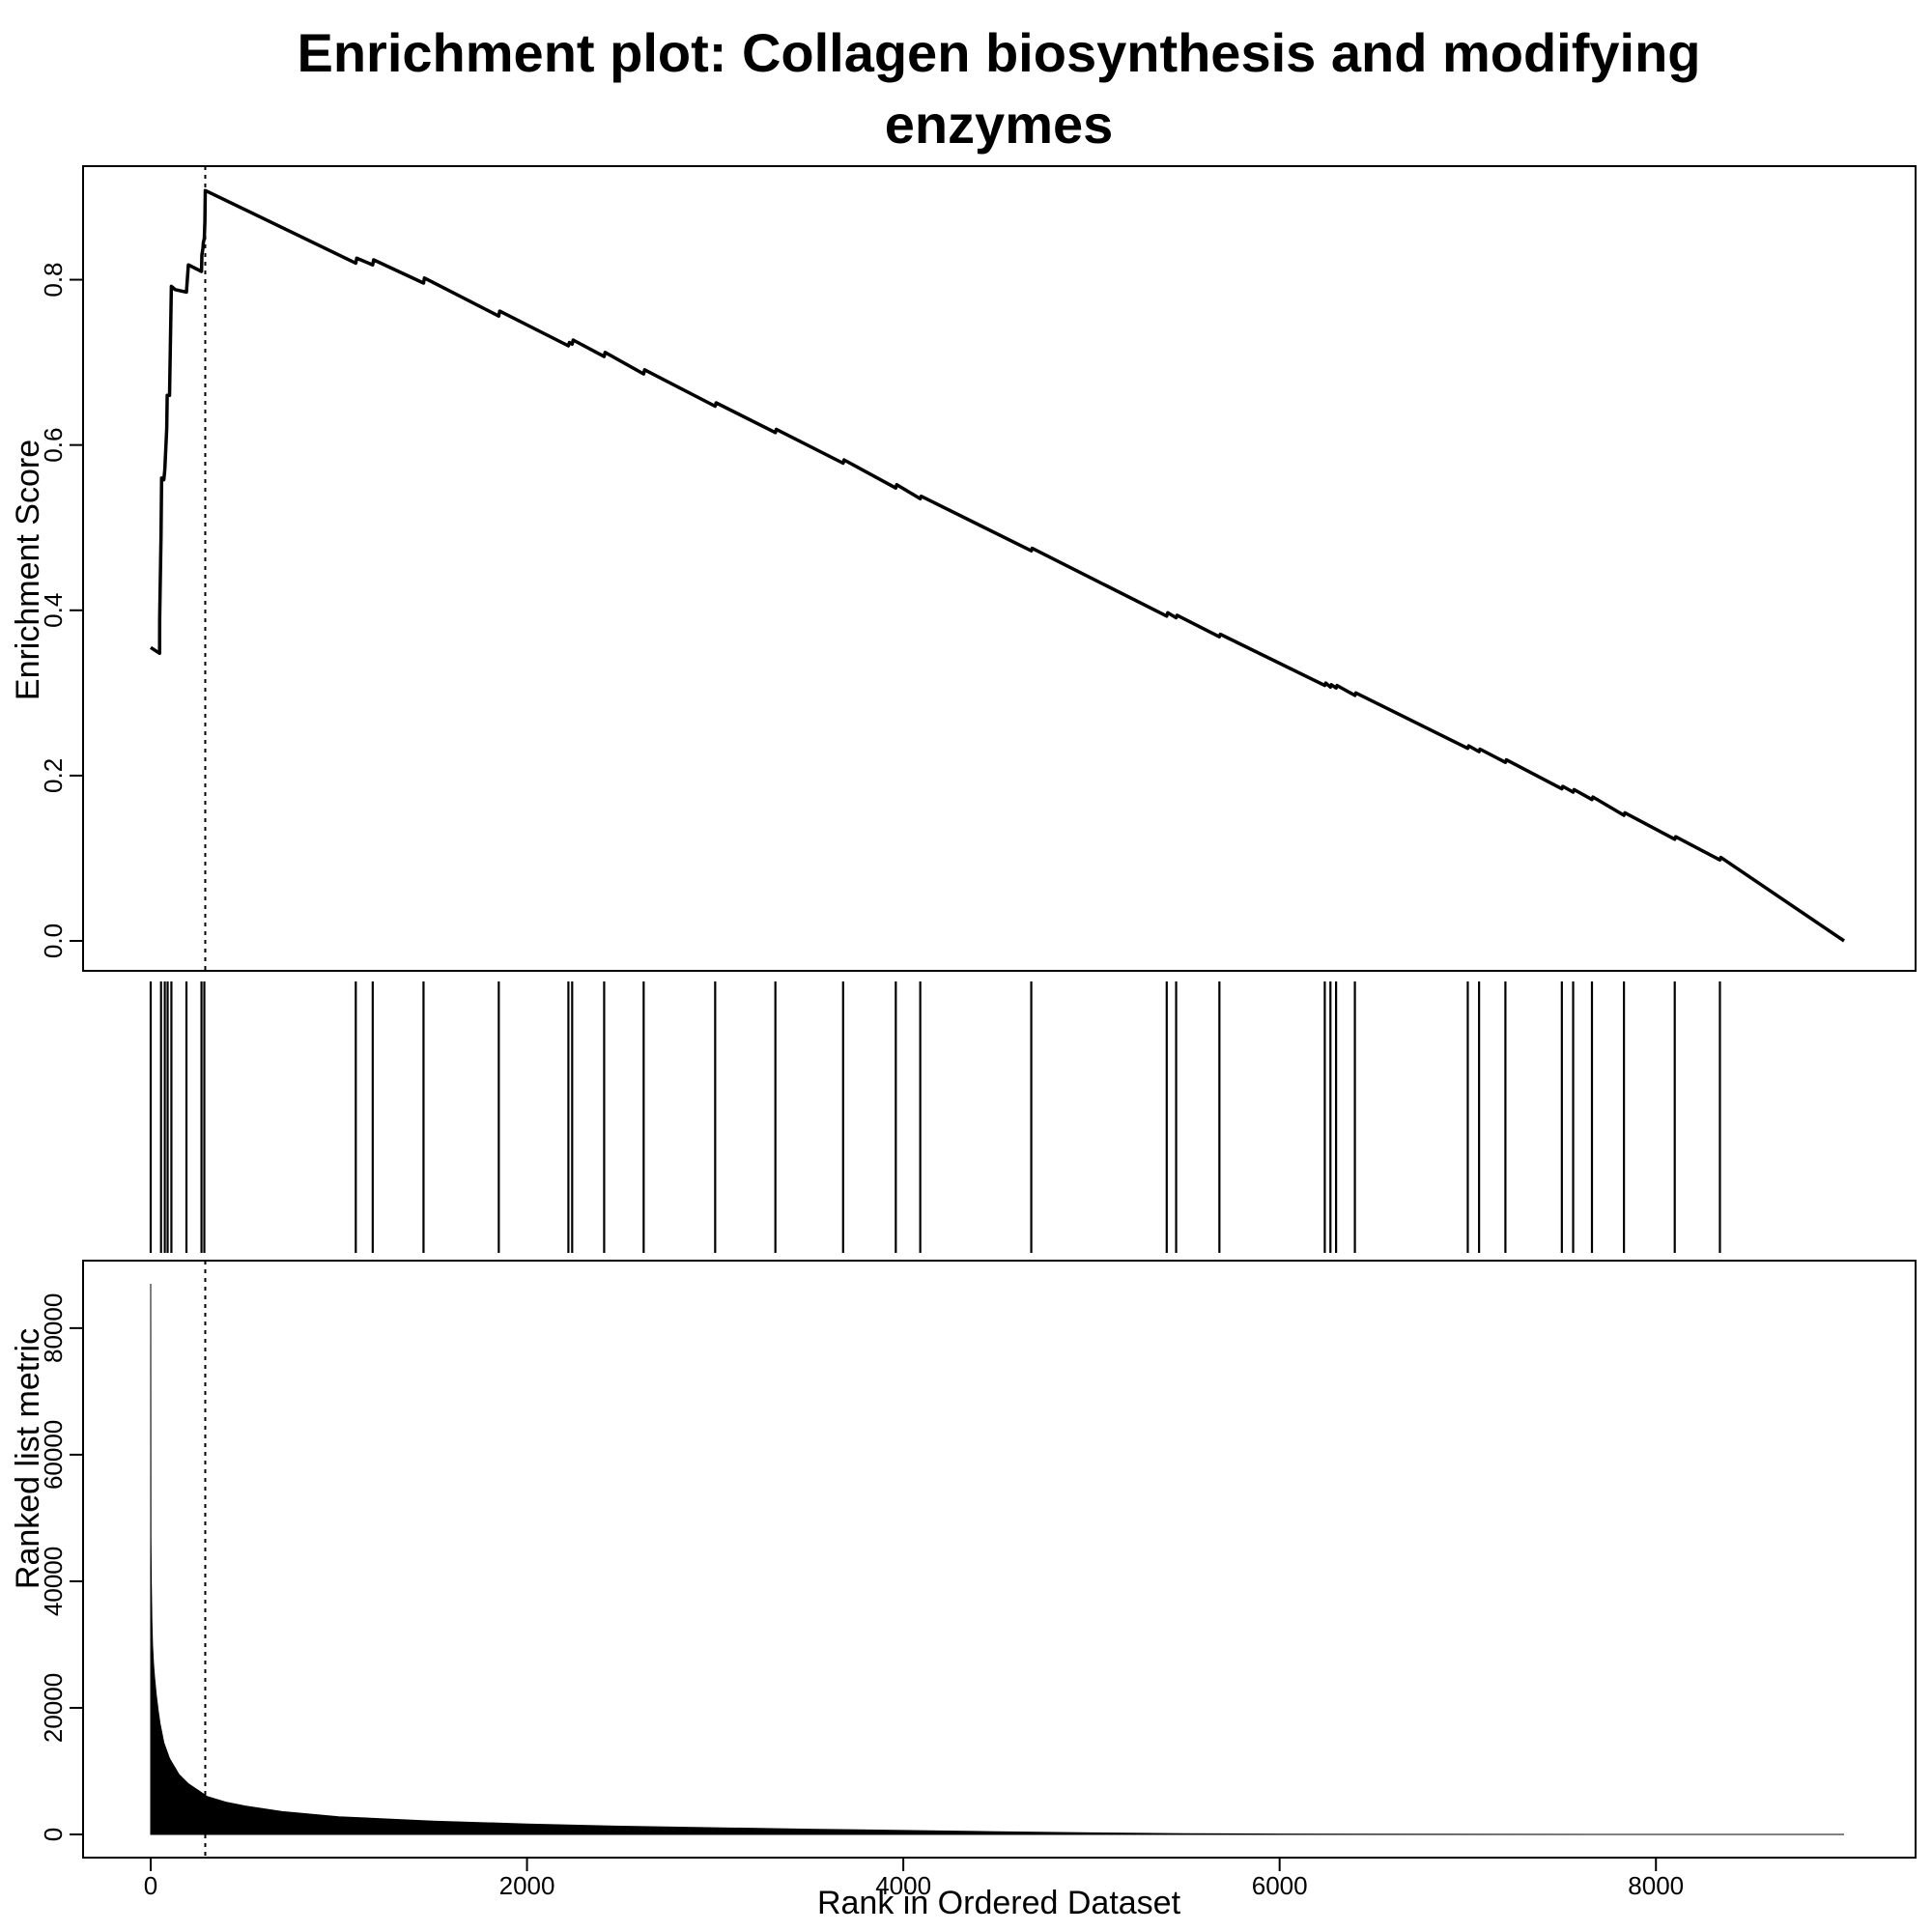 The image size is (1932, 1932). I want to click on x-tick-label: 2000, so click(527, 1885).